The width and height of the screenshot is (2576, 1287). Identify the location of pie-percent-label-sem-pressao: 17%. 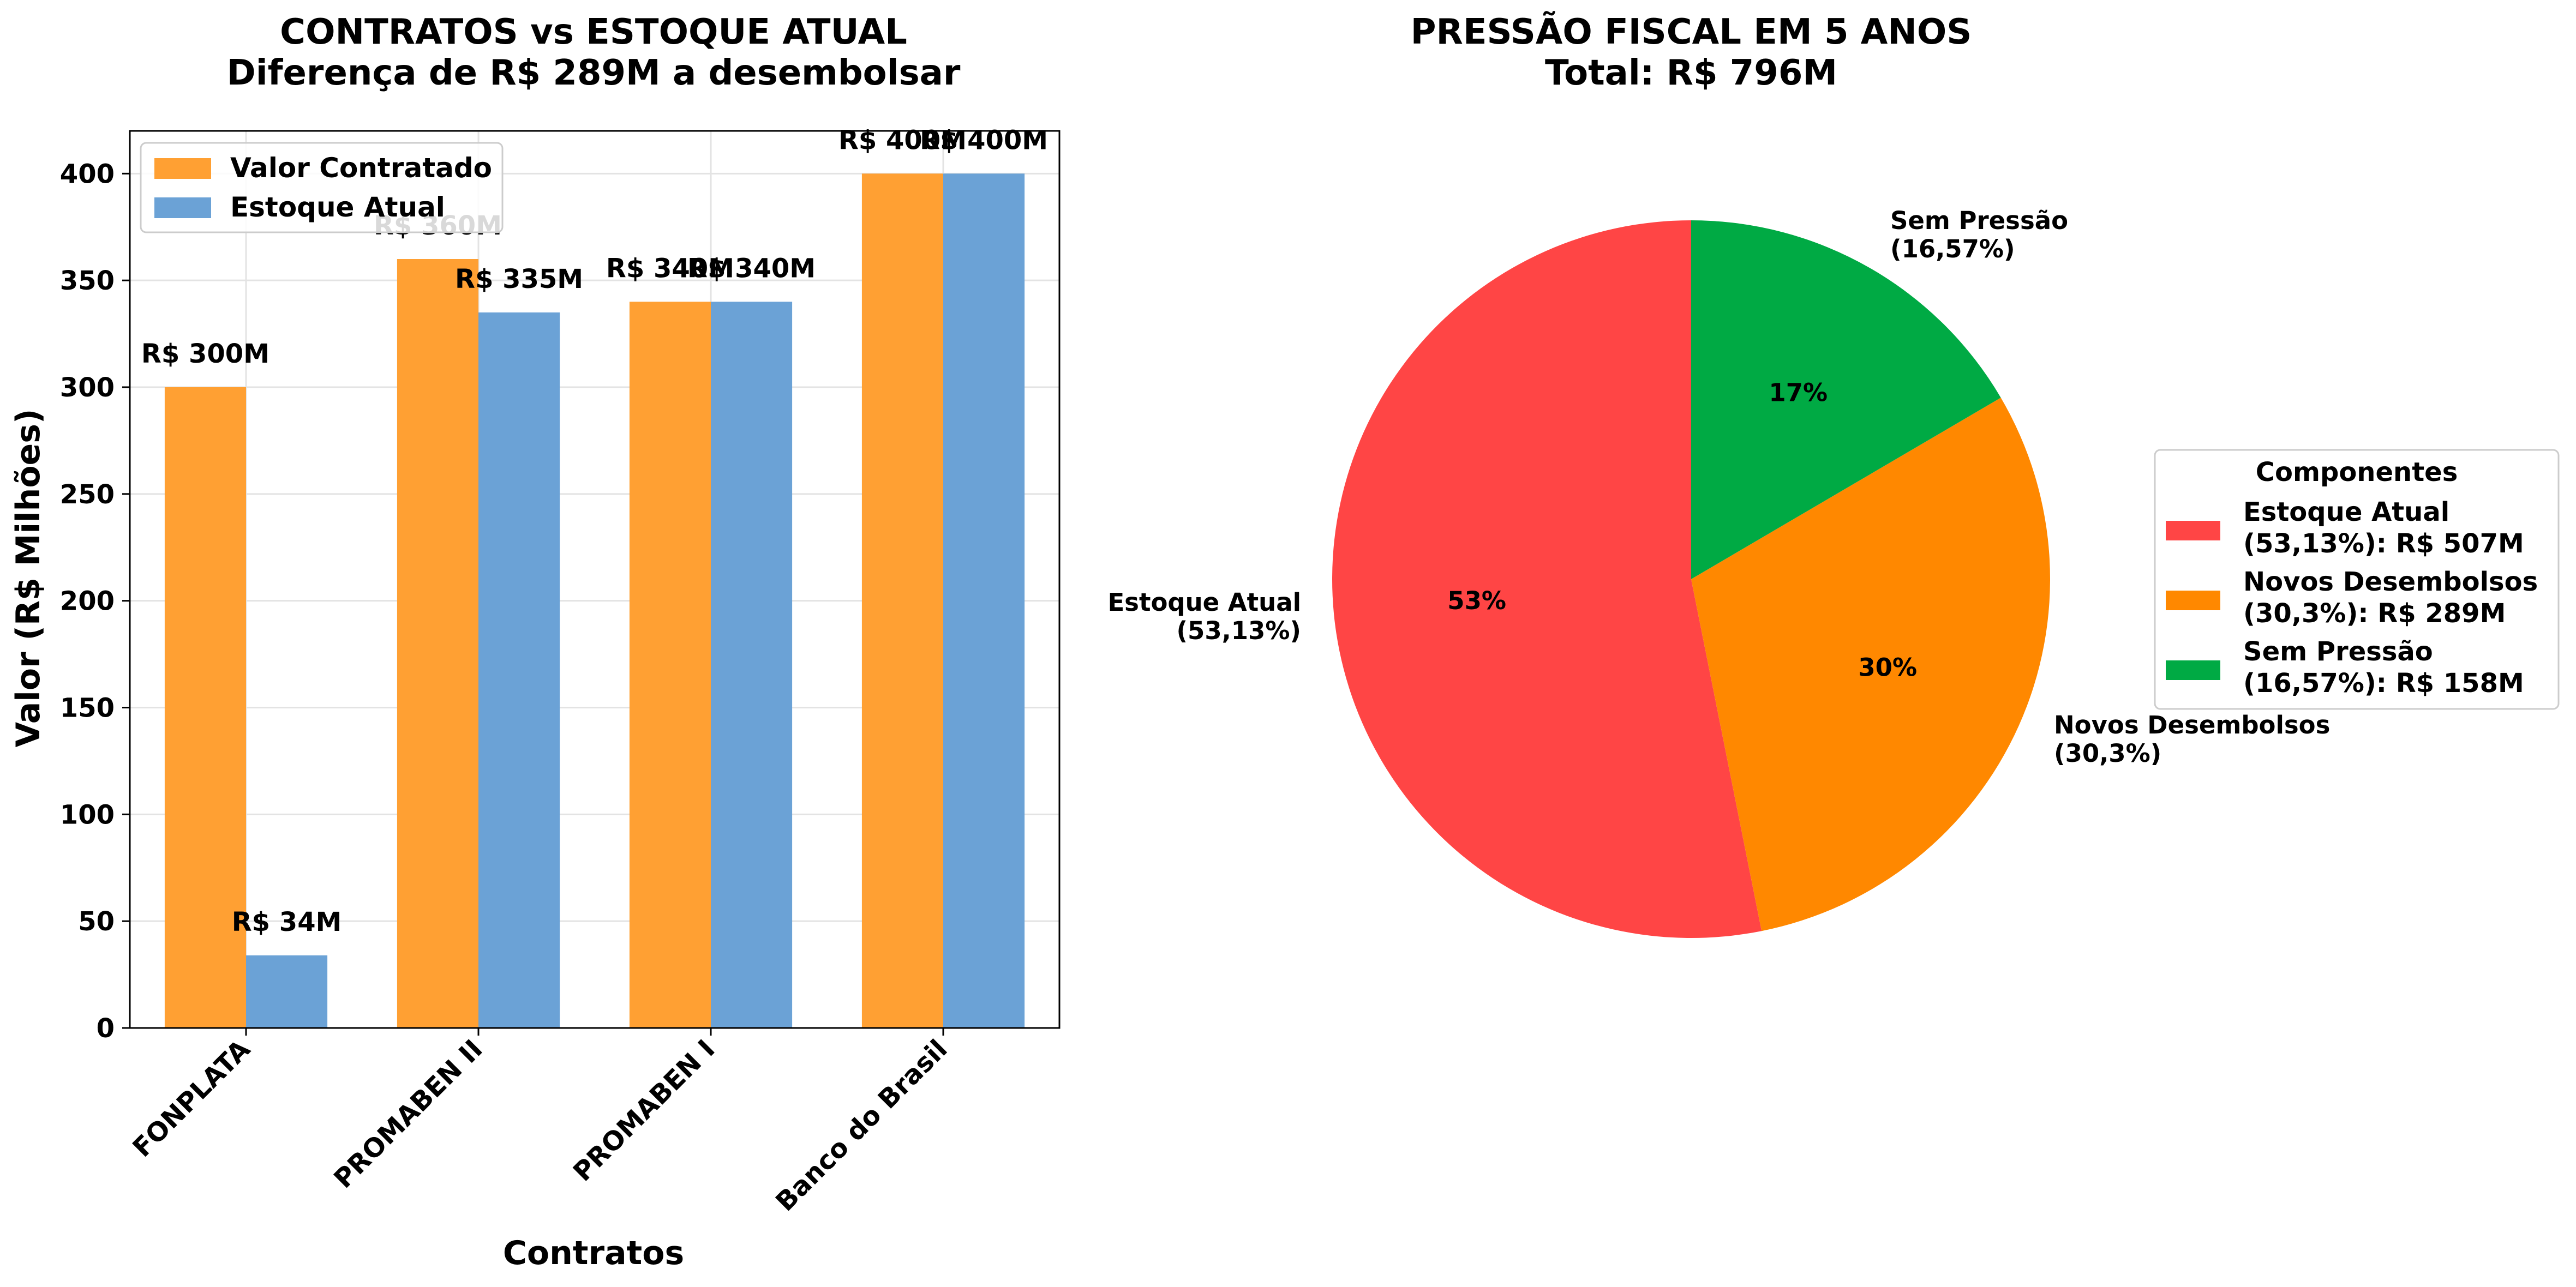
(1799, 393).